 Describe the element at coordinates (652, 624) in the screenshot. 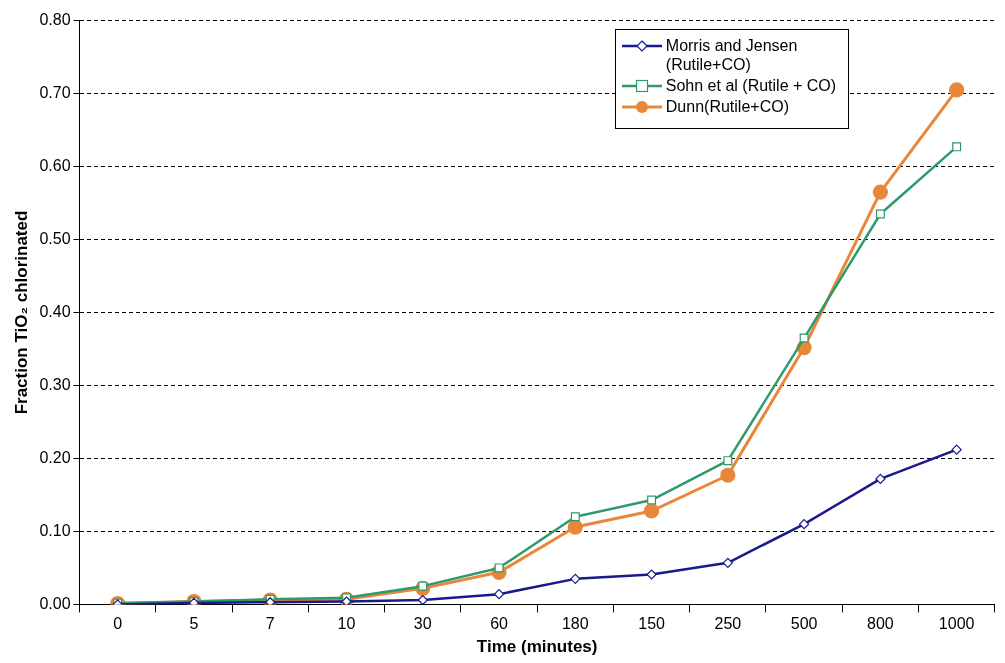

I see `x-tick-label: 150` at that location.